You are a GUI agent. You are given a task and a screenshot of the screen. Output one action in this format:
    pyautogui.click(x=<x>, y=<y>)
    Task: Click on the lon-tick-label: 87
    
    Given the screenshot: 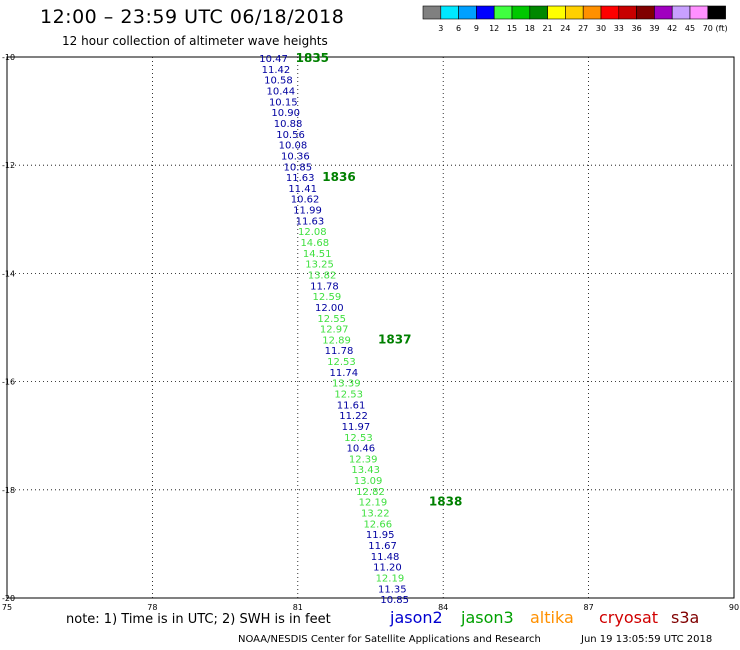 What is the action you would take?
    pyautogui.click(x=589, y=607)
    